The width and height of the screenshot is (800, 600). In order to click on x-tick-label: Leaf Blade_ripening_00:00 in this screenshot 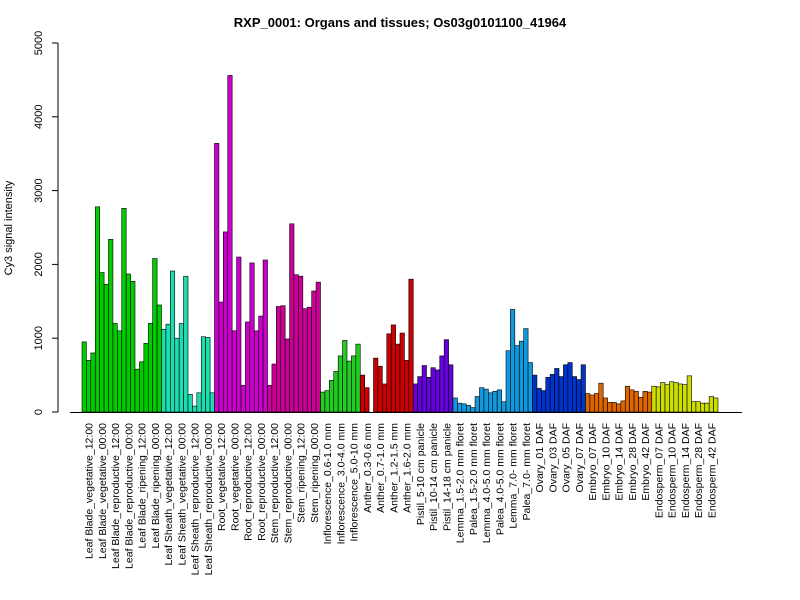, I will do `click(156, 486)`.